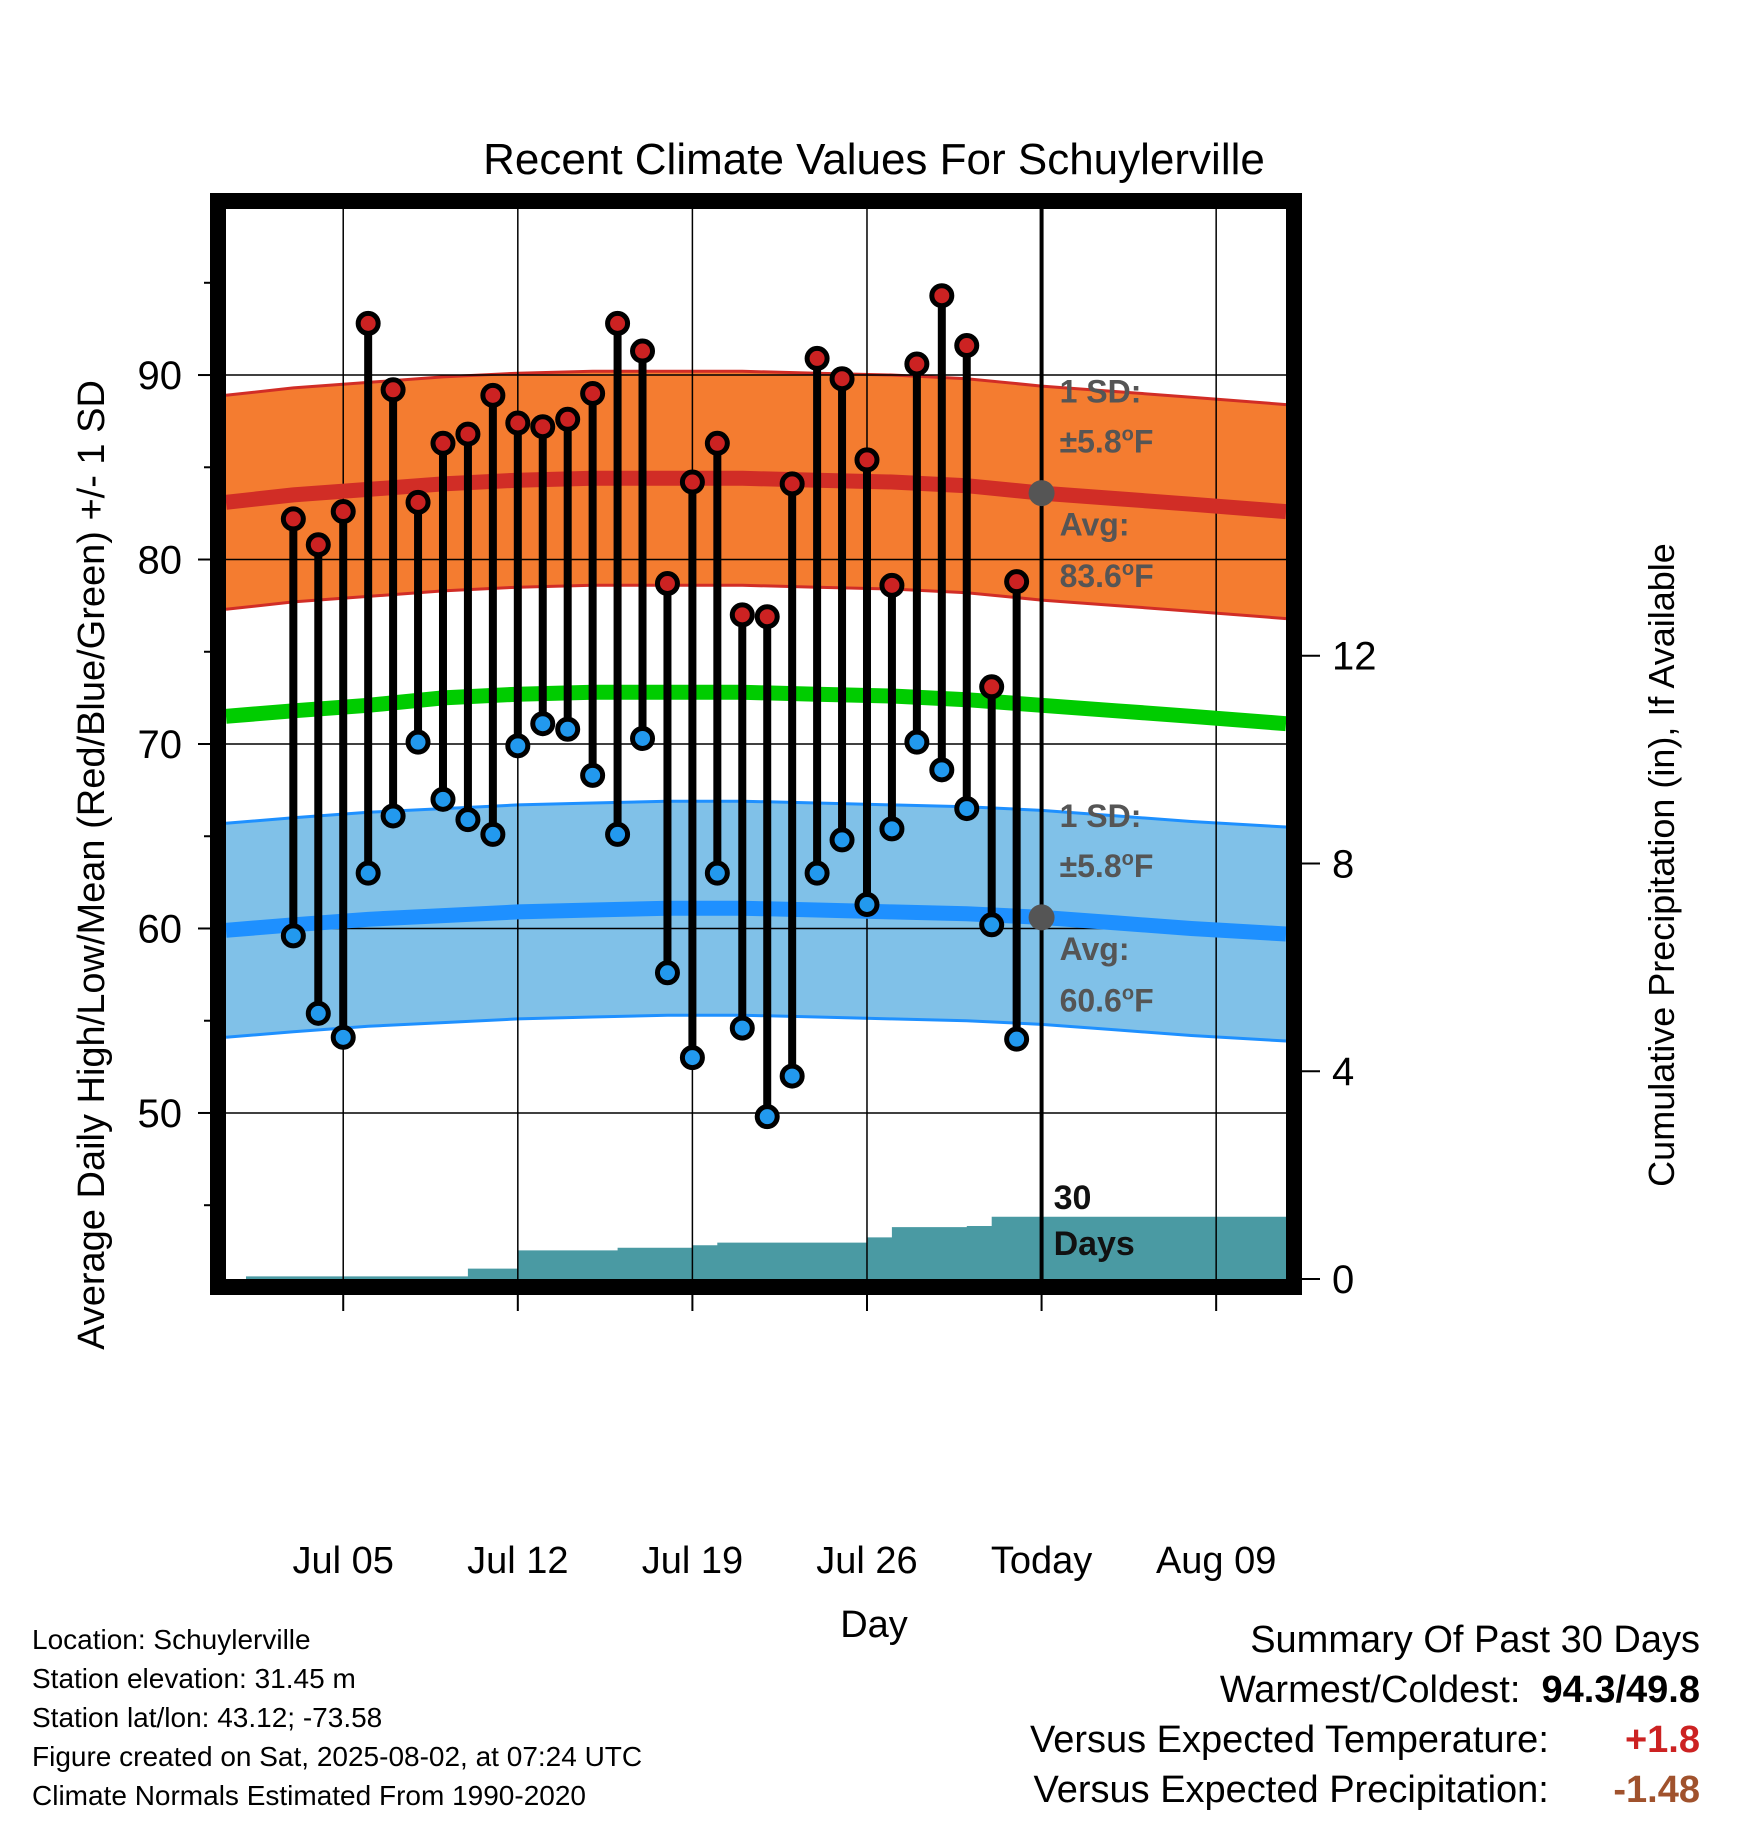  What do you see at coordinates (1216, 1561) in the screenshot?
I see `x-tick-label: Aug 09` at bounding box center [1216, 1561].